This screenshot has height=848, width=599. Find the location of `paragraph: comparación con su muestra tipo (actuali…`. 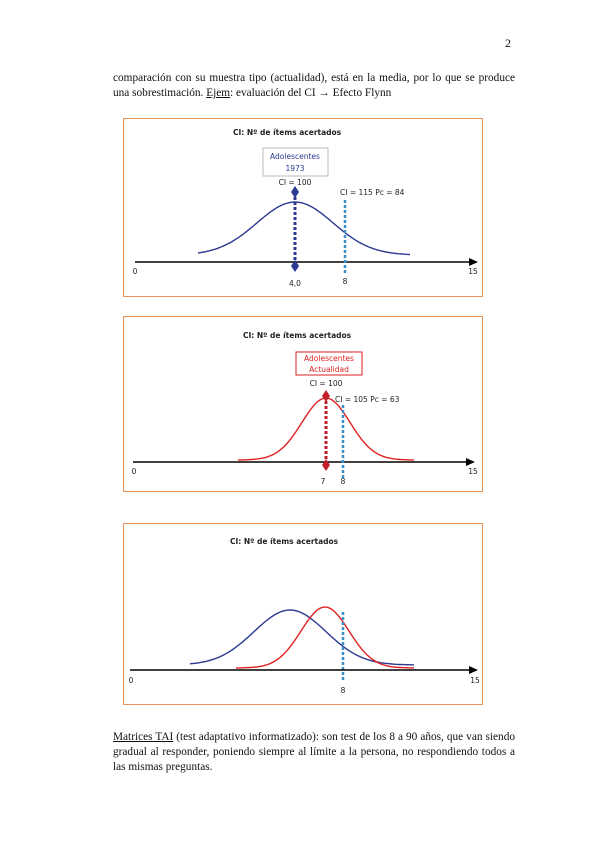

paragraph: comparación con su muestra tipo (actuali… is located at coordinates (314, 86).